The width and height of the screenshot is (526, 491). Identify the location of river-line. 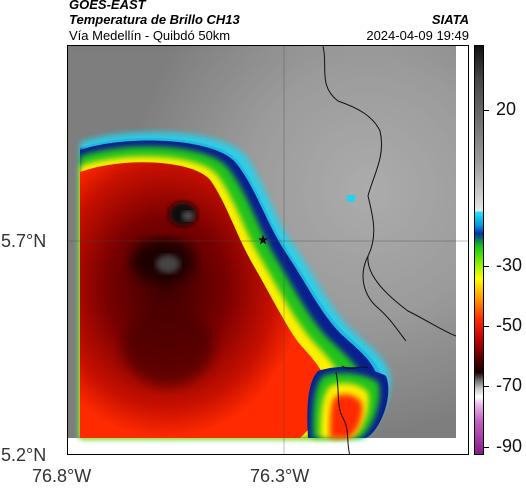
(343, 412).